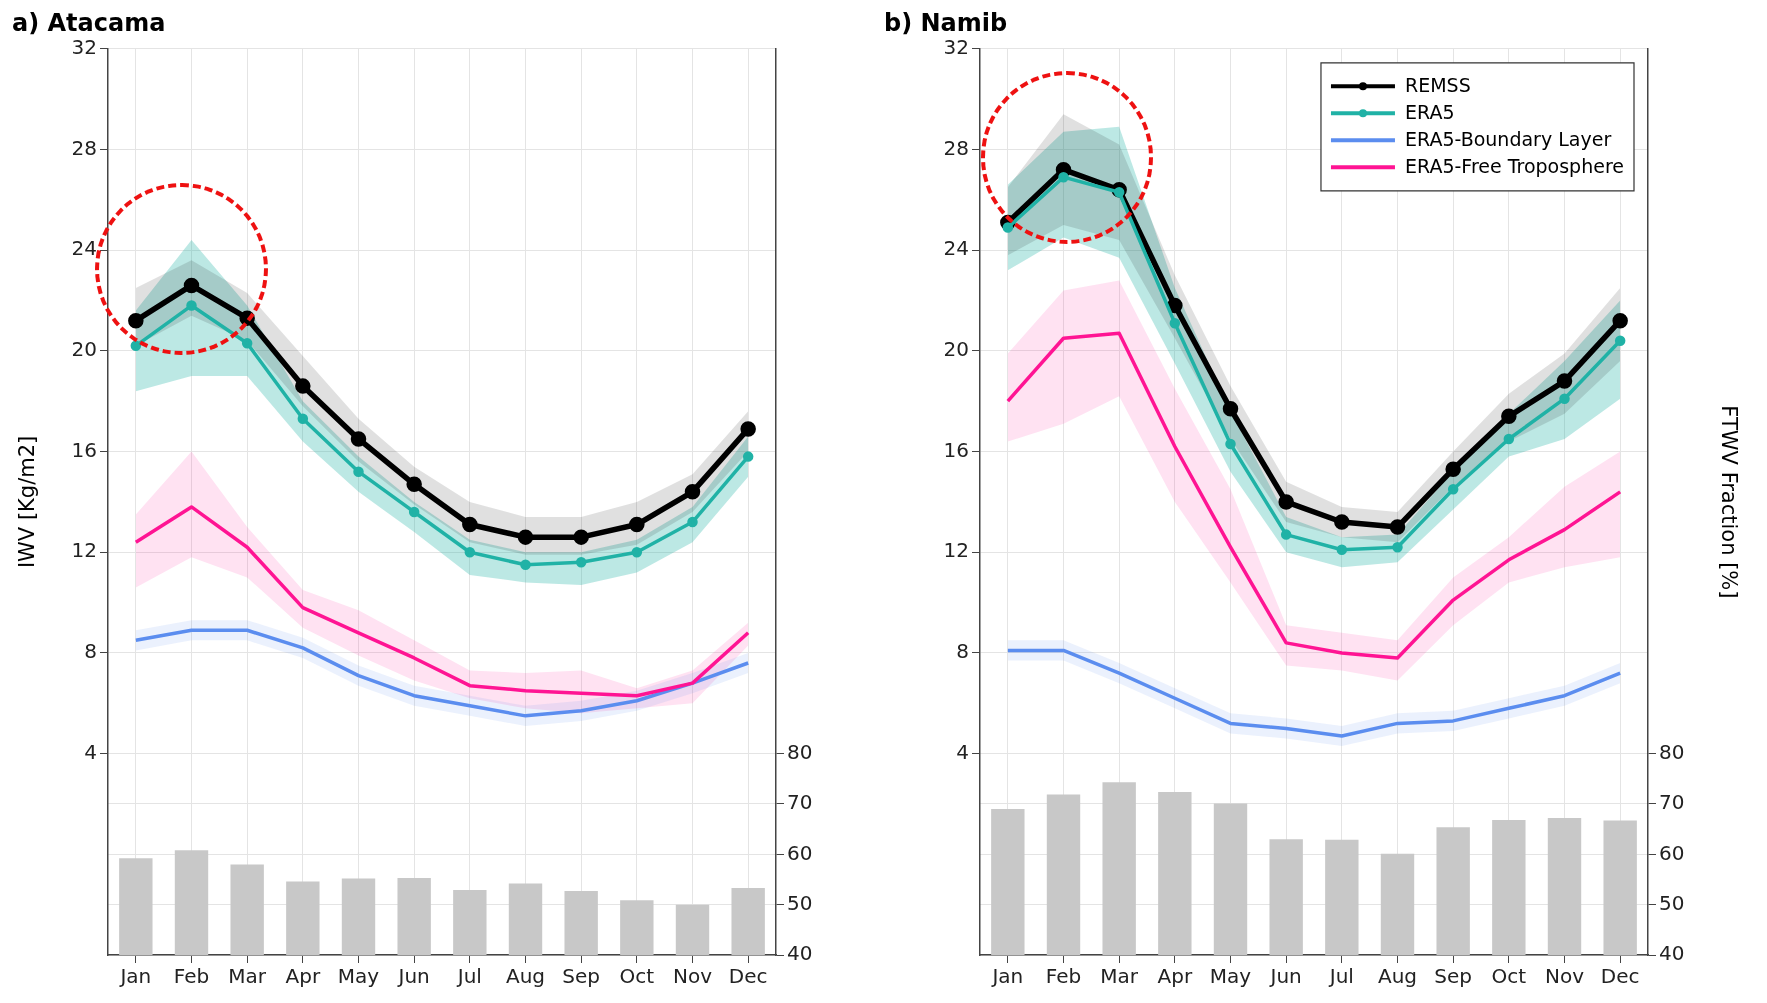  Describe the element at coordinates (1508, 139) in the screenshot. I see `legend-label: ERA5-Boundary Layer` at that location.